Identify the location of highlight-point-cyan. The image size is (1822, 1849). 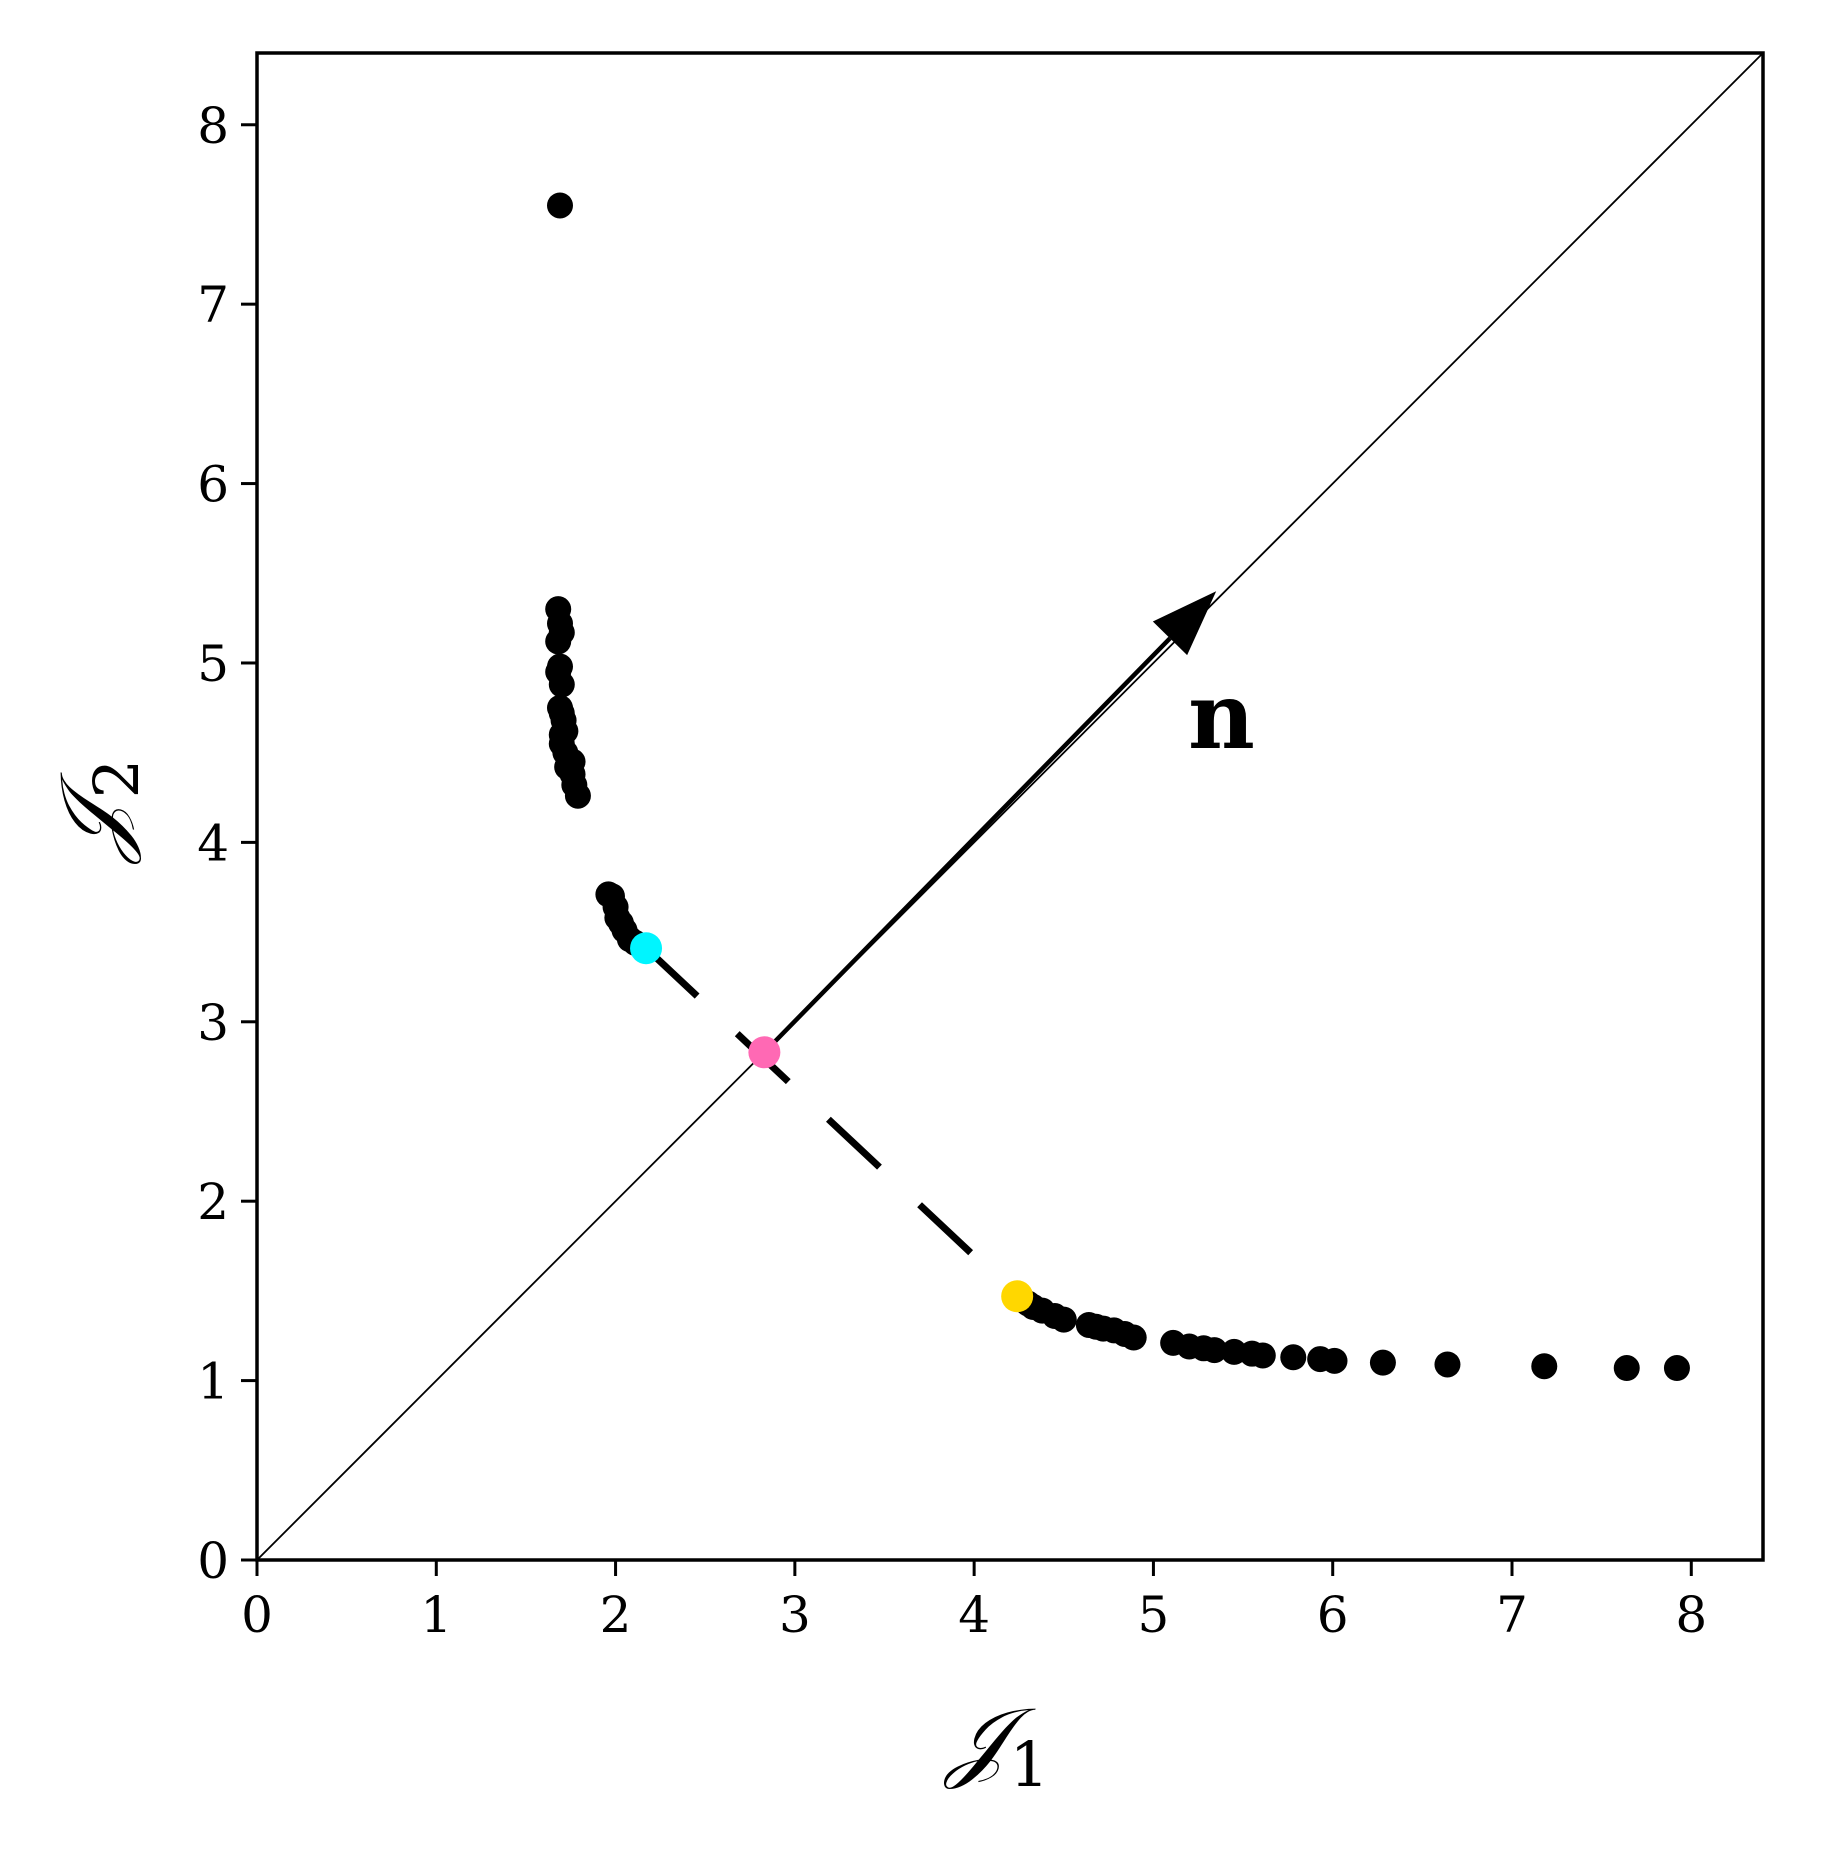
(646, 948).